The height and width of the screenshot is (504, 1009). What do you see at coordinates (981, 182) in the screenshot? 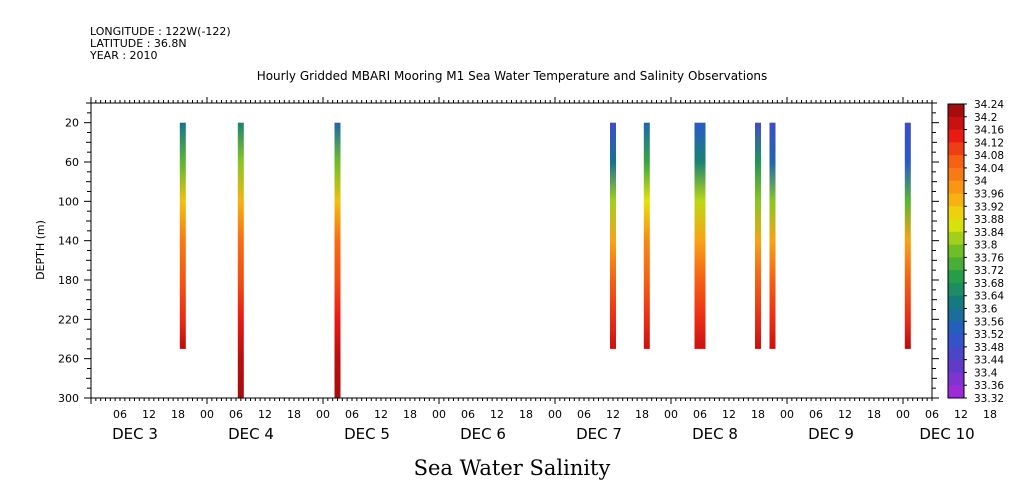
I see `colorbar-label: 34` at bounding box center [981, 182].